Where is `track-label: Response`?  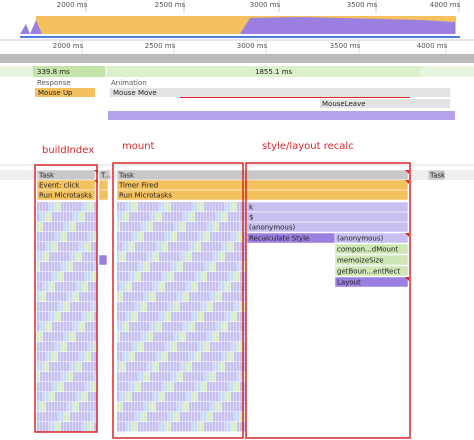
track-label: Response is located at coordinates (54, 83).